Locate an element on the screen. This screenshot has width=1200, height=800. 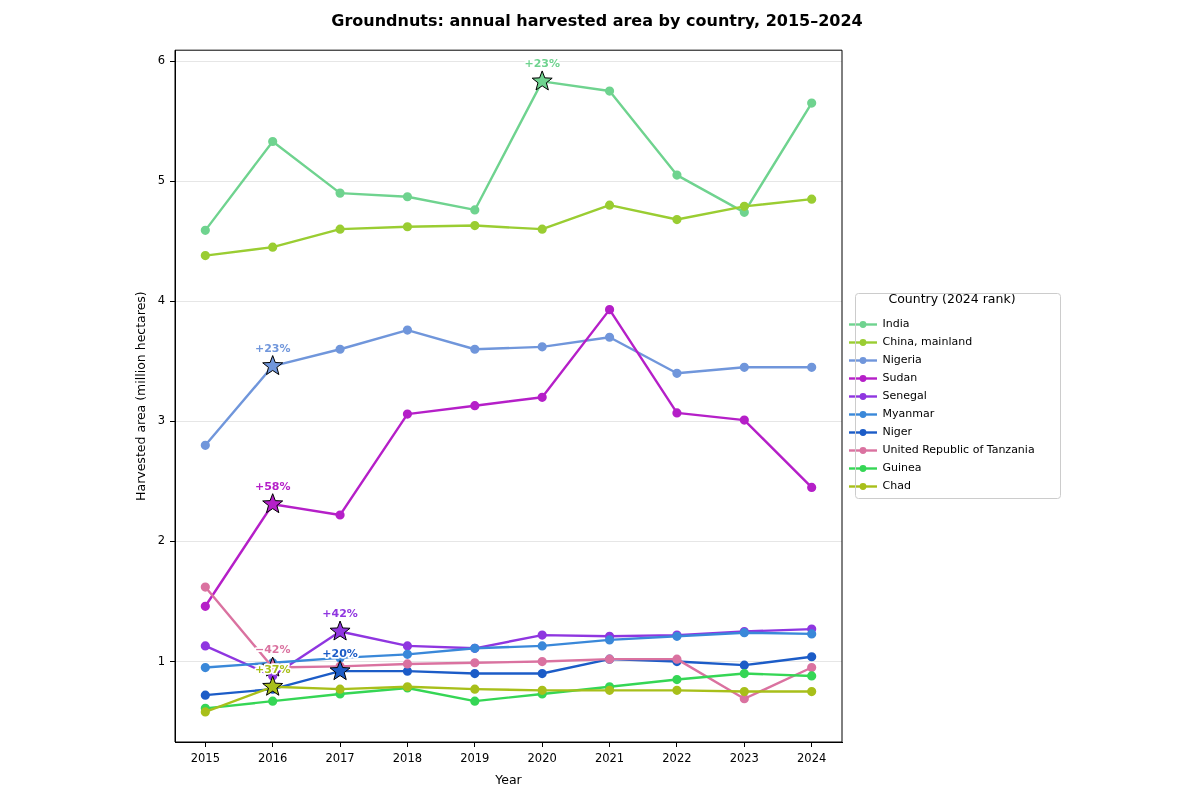
x-tick-label: 2023 is located at coordinates (744, 757).